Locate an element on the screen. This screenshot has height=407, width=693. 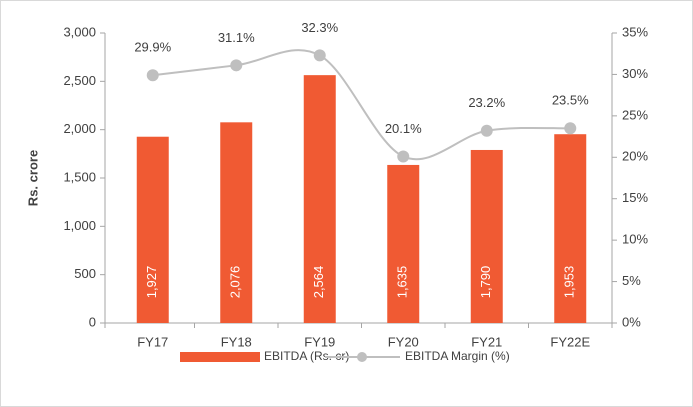
y-tick-label: 3,000 is located at coordinates (79, 31).